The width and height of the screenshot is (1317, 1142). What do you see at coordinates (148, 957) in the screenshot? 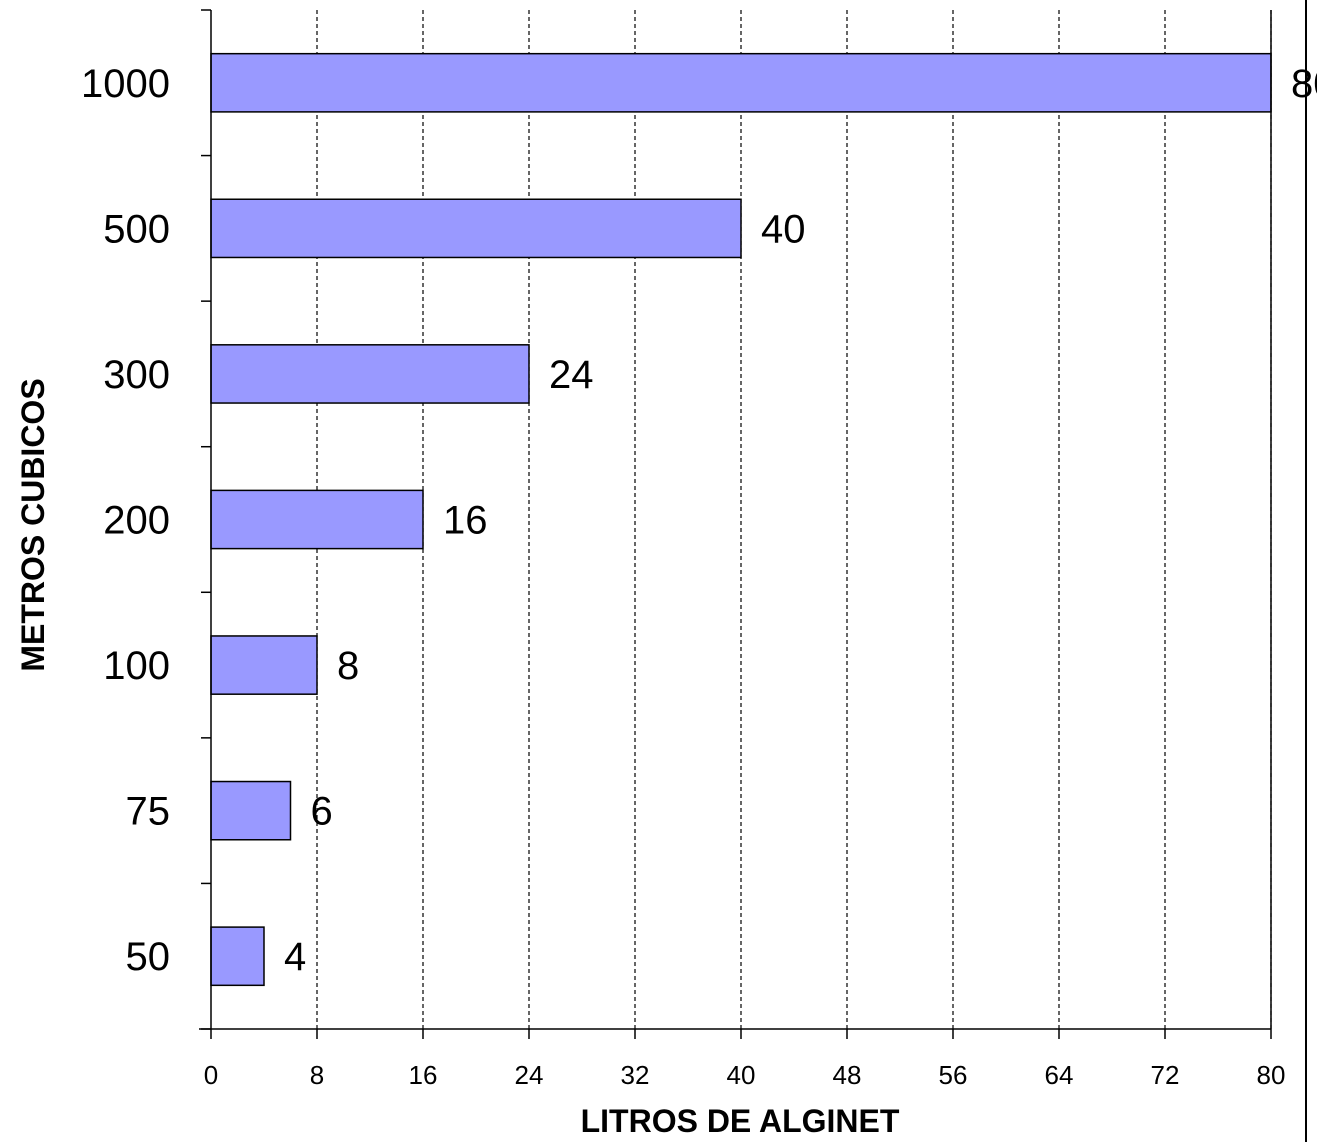
I see `category-label: 50` at bounding box center [148, 957].